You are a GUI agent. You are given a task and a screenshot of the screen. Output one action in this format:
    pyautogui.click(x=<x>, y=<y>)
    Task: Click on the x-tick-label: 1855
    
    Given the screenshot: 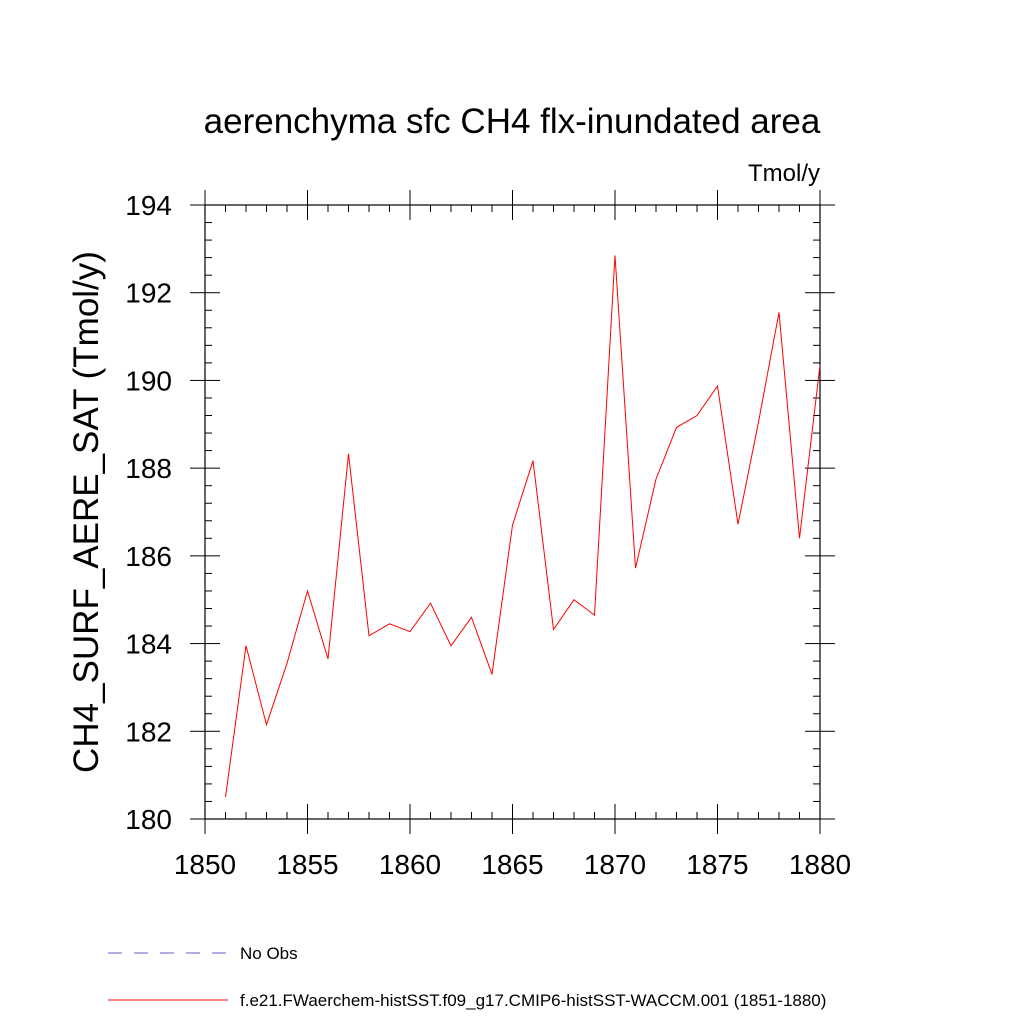 What is the action you would take?
    pyautogui.click(x=307, y=864)
    